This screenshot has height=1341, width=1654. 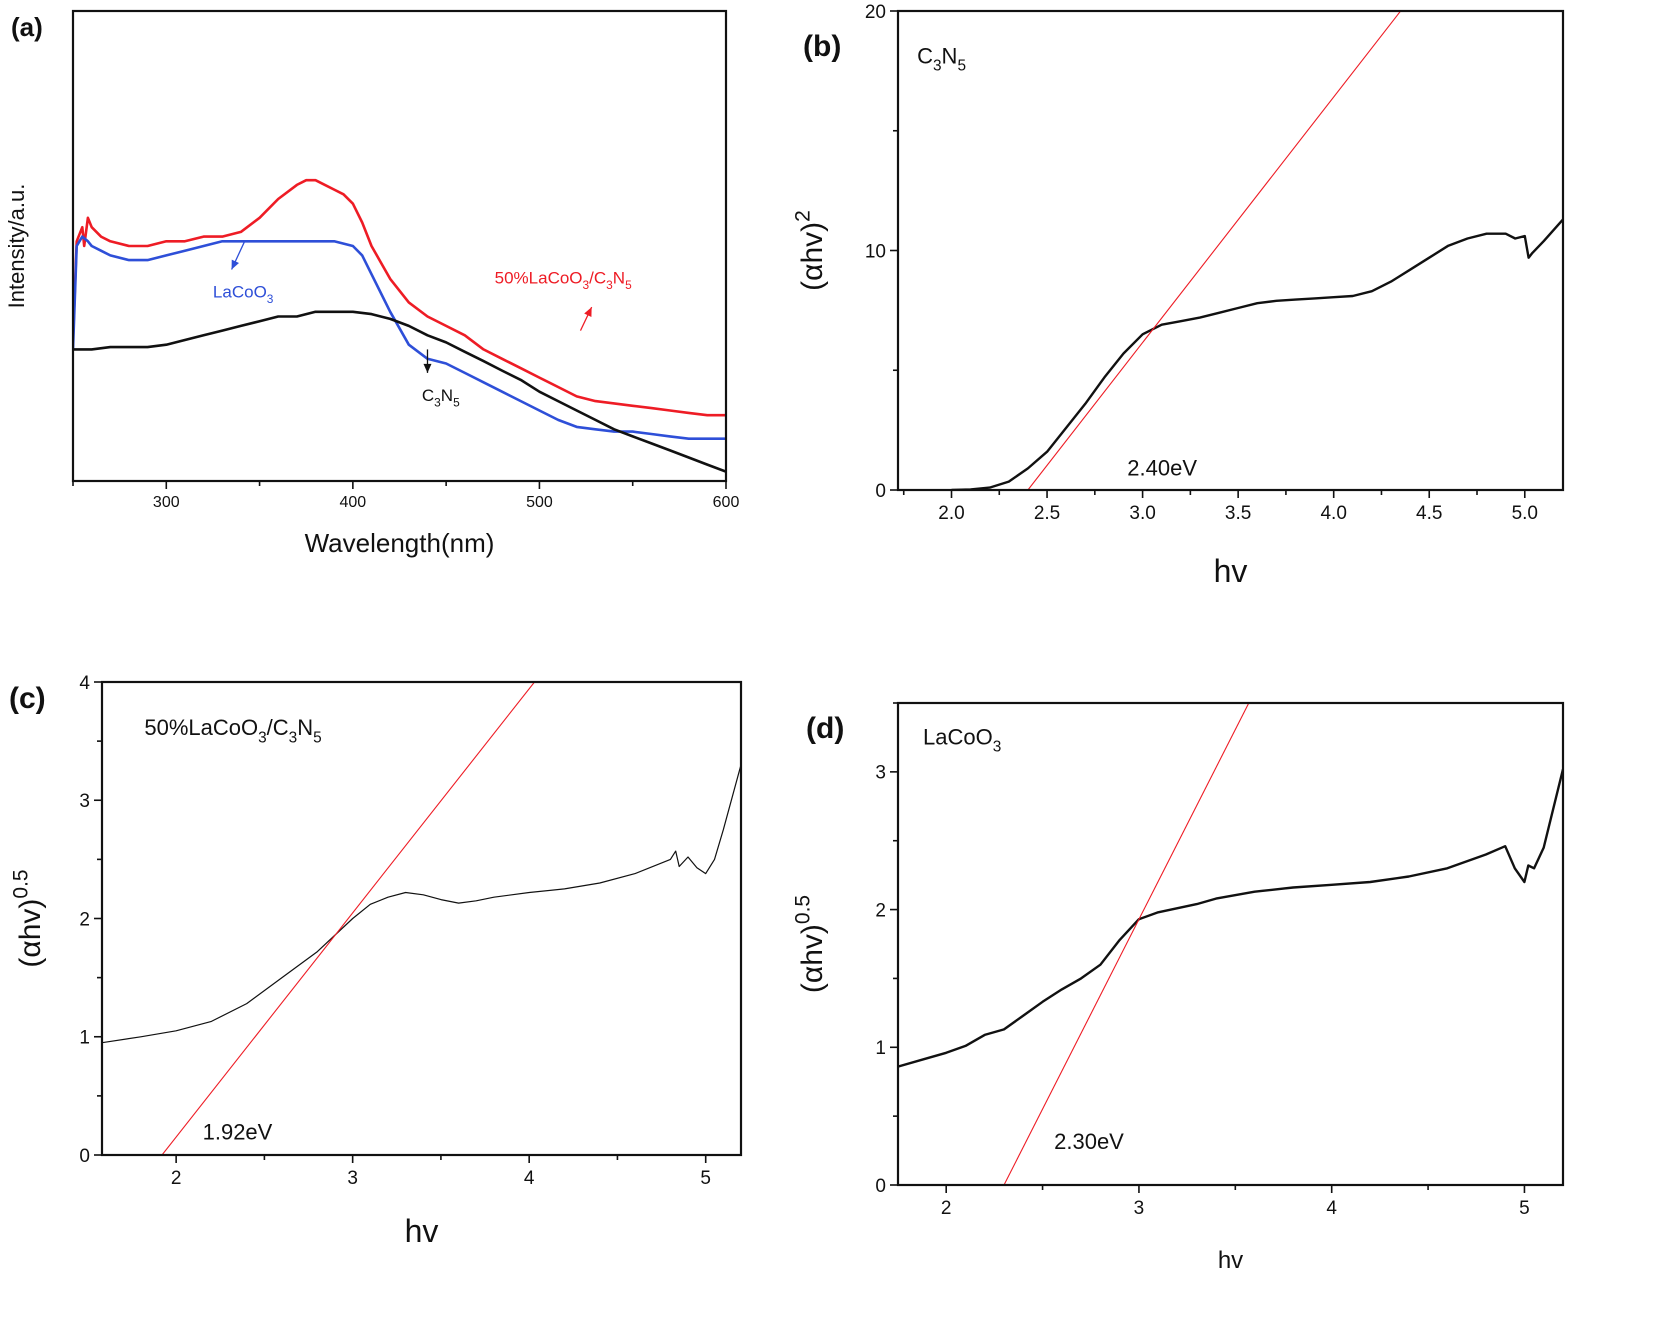 I want to click on x-tick-label: 2.5, so click(x=1047, y=513).